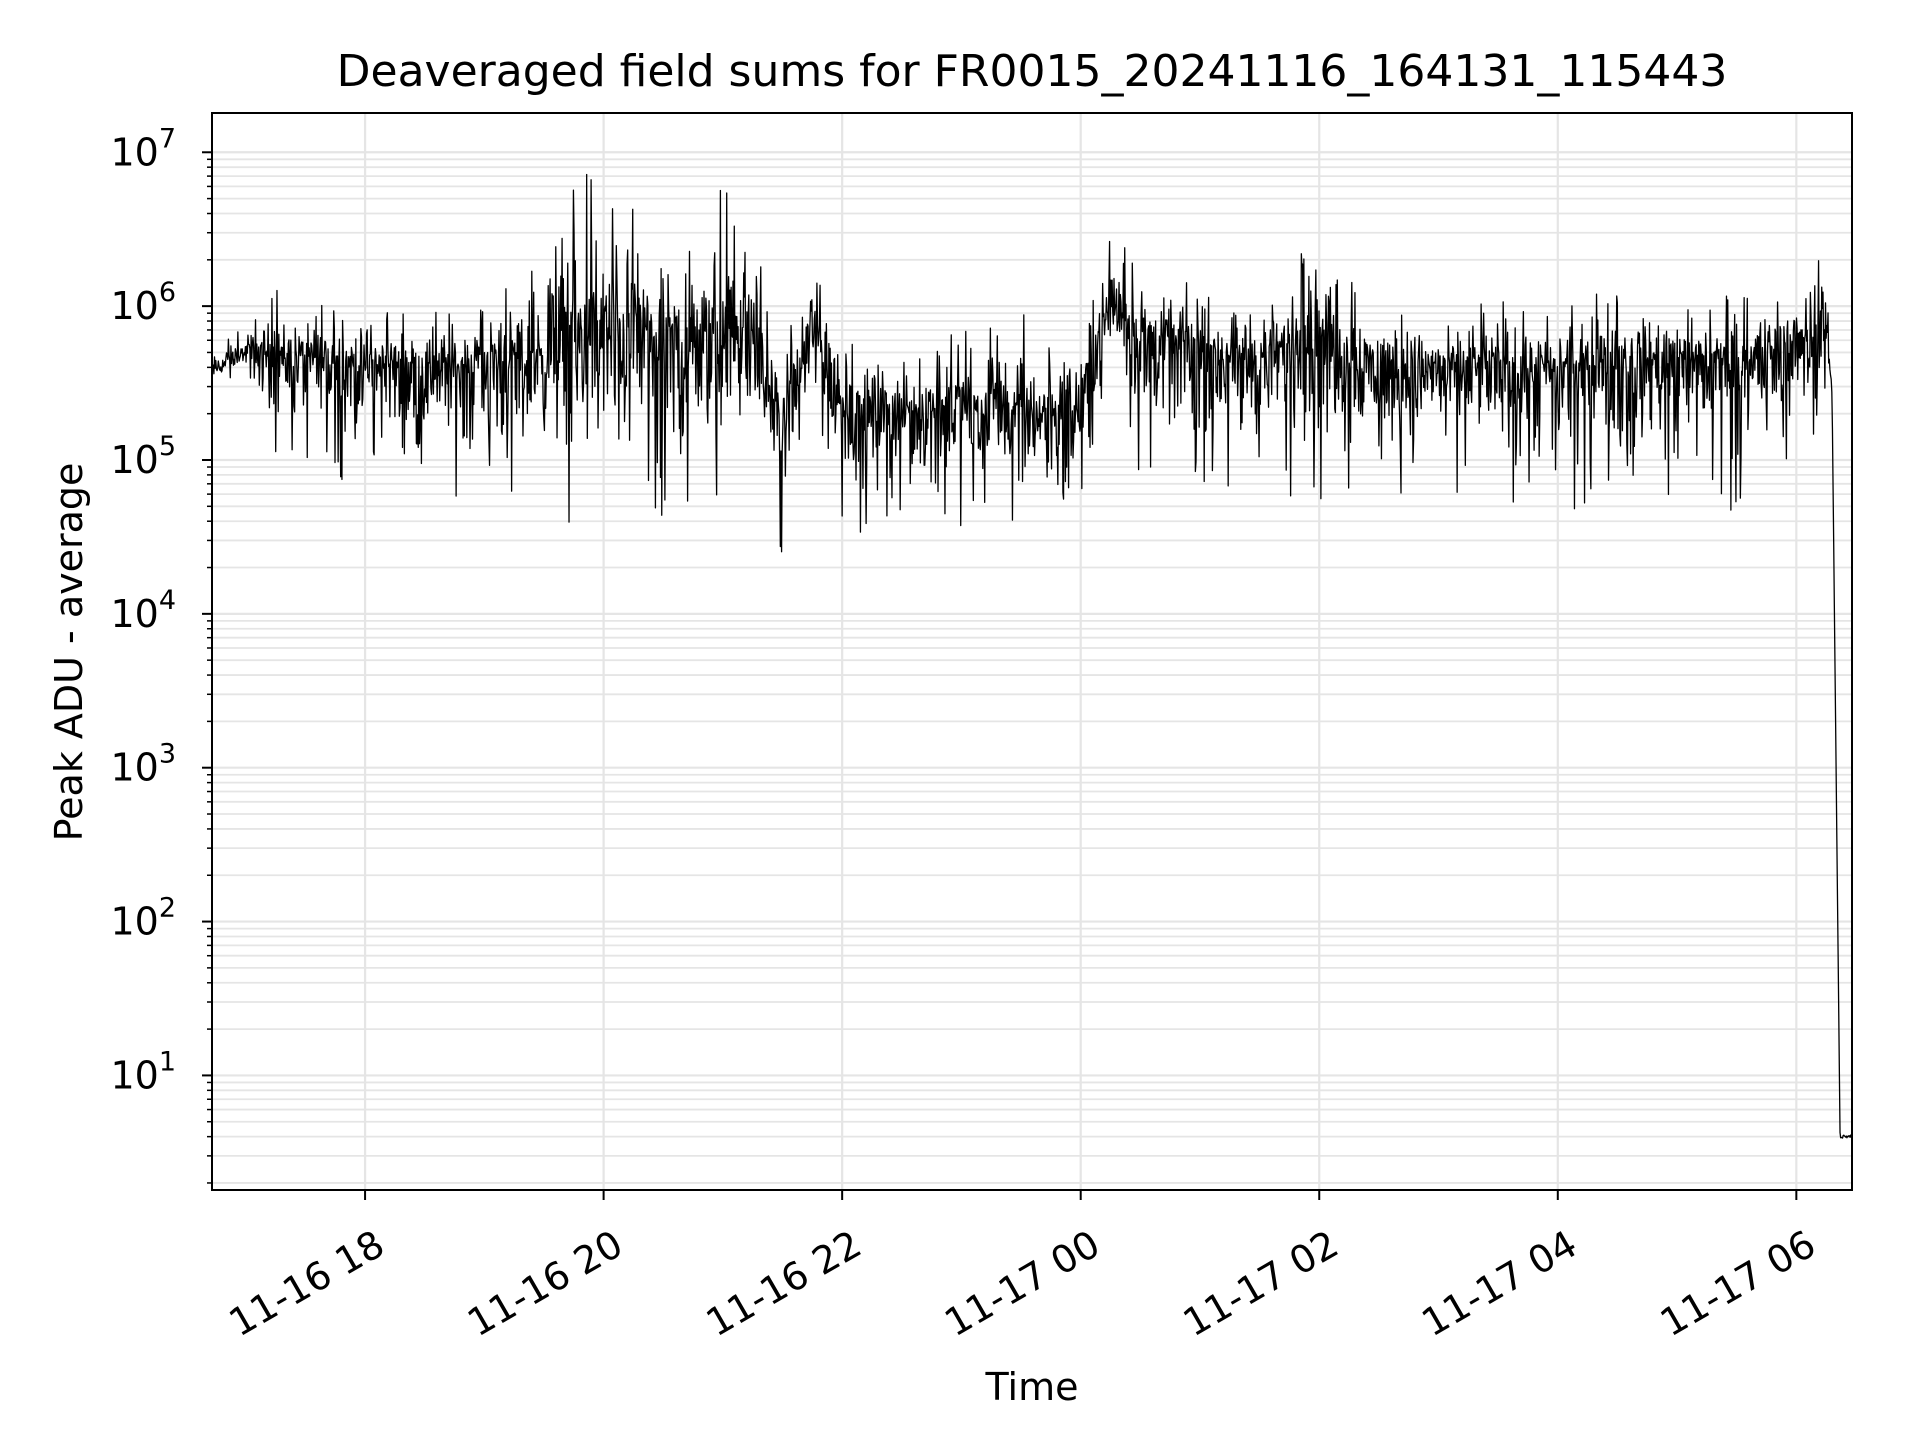  What do you see at coordinates (143, 456) in the screenshot?
I see `y-tick-label: 10⁵` at bounding box center [143, 456].